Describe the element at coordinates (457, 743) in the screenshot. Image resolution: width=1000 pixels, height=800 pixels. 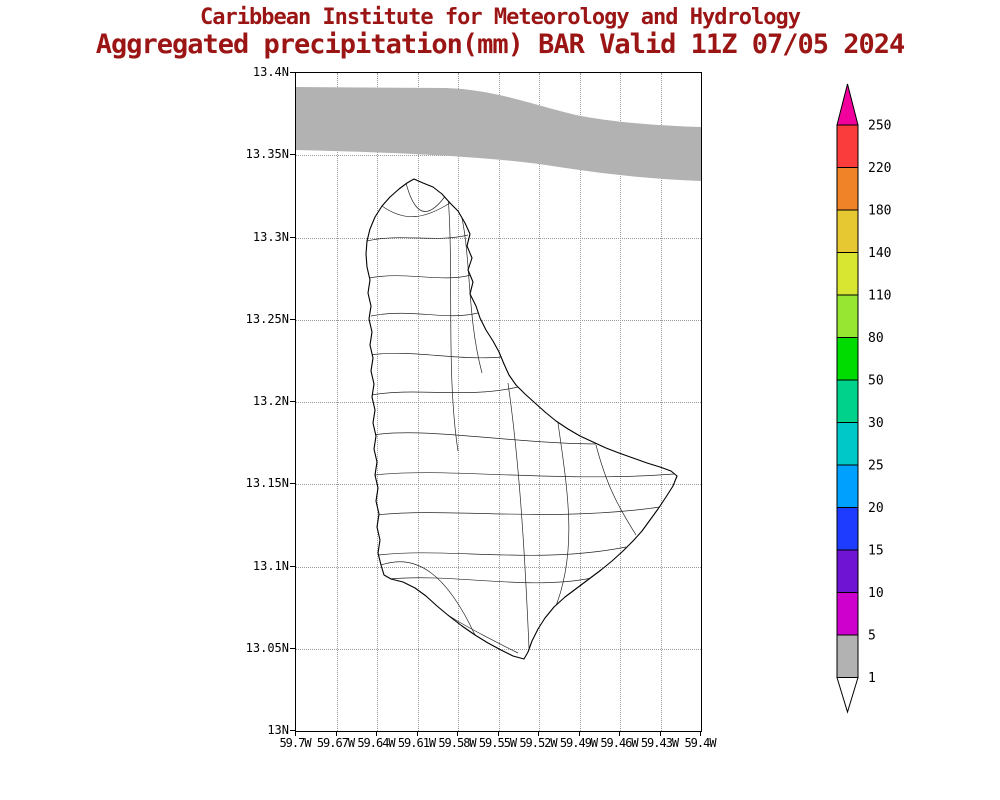
I see `x-tick-label: 59.58W` at that location.